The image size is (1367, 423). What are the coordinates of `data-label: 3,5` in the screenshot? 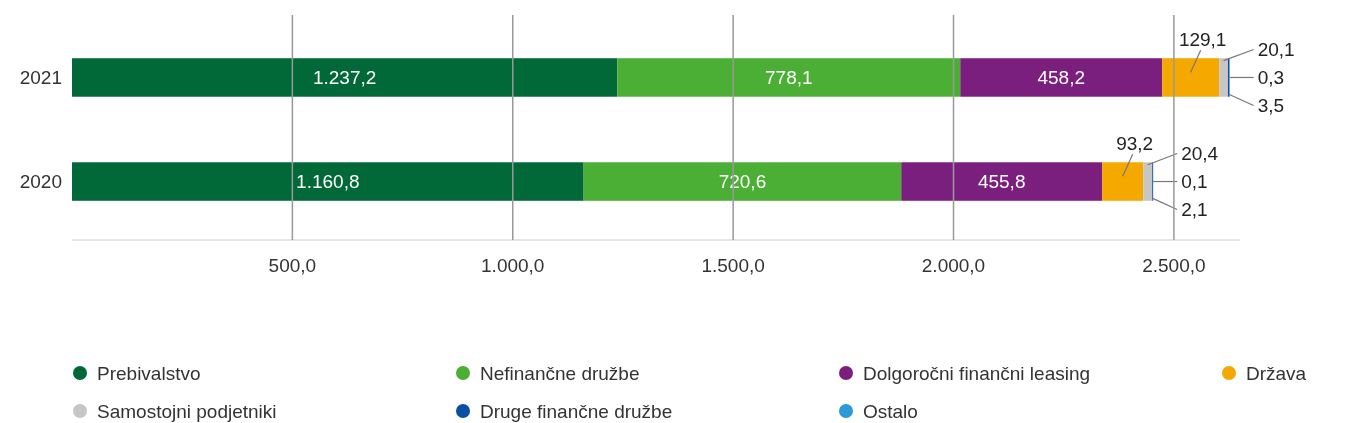 It's located at (1271, 106).